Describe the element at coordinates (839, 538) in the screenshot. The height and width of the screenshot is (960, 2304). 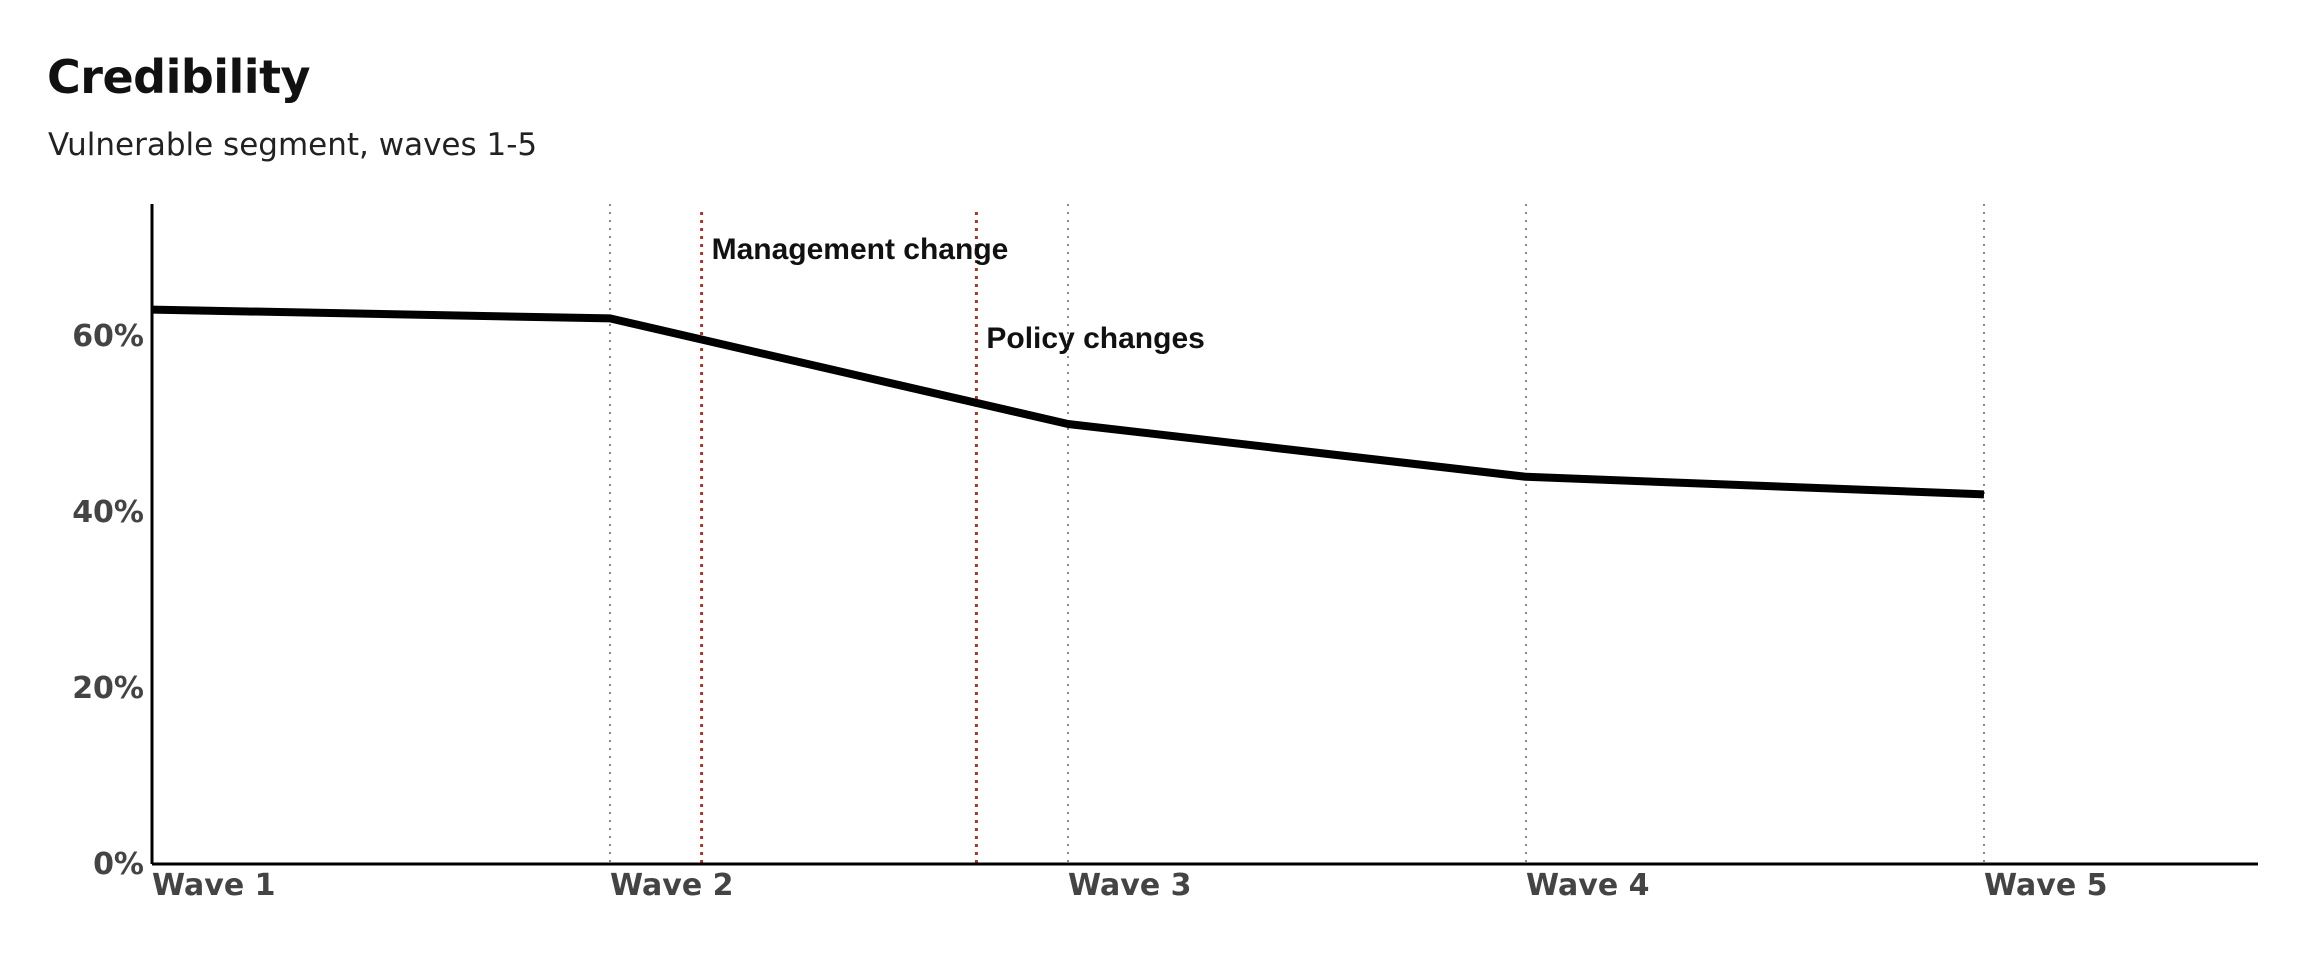
I see `event-lines` at that location.